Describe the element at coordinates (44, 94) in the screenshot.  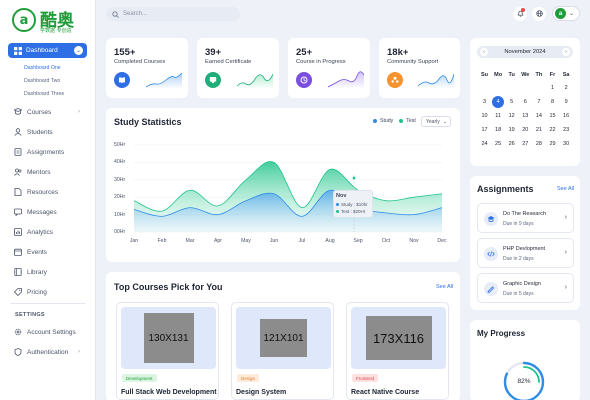
I see `sidebar-subitem-dashboard-three: Dashboard Three` at that location.